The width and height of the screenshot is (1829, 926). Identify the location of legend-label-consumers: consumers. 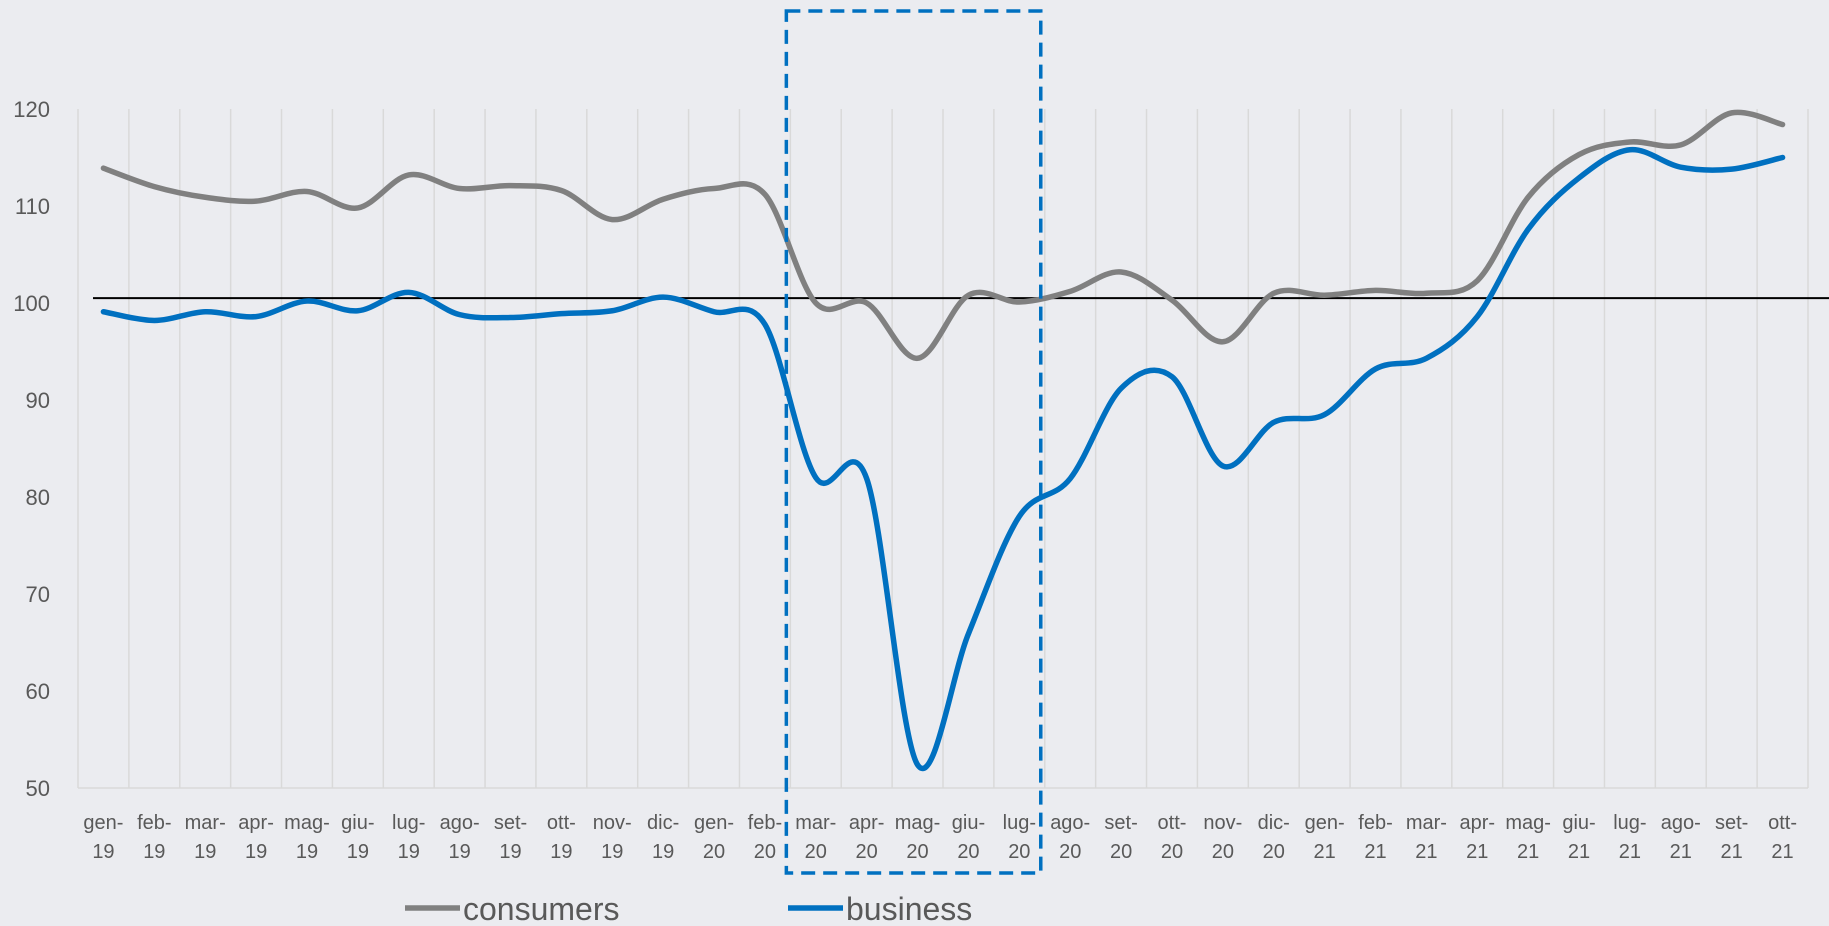
(541, 908).